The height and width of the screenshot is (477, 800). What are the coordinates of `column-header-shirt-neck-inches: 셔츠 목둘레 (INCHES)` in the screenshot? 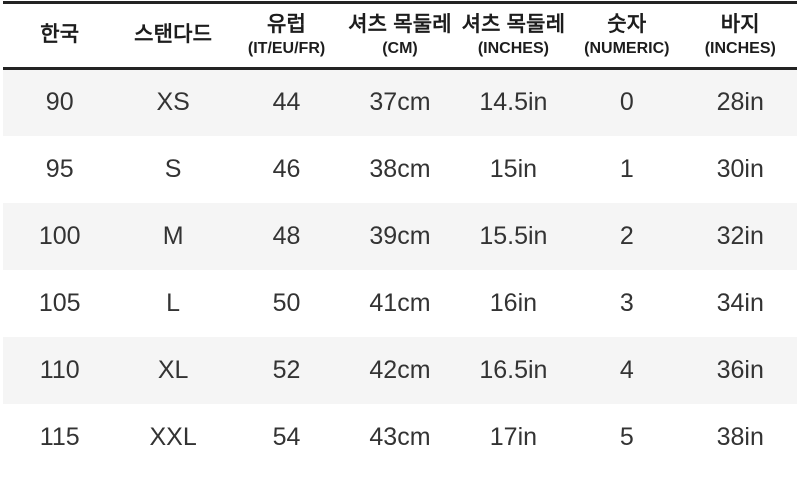 It's located at (513, 35).